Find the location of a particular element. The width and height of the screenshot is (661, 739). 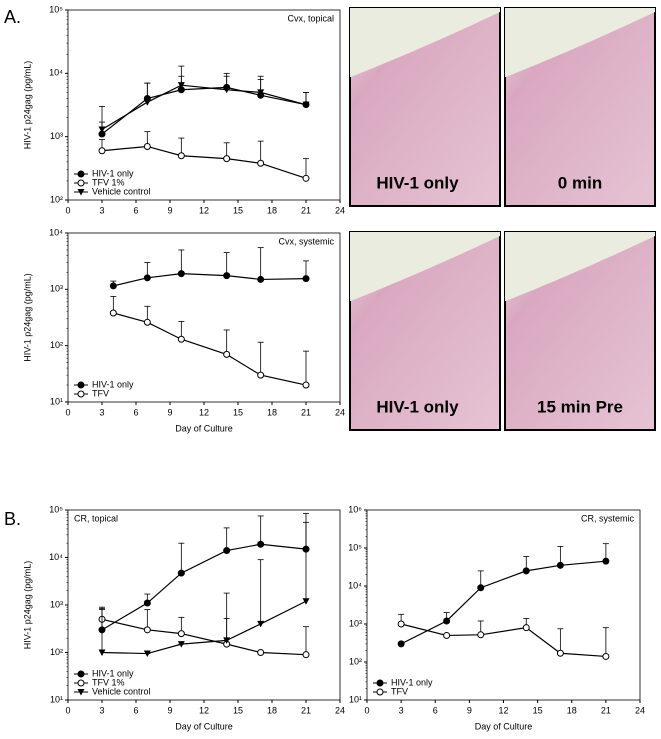

micrograph-label: HIV-1 only is located at coordinates (417, 406).